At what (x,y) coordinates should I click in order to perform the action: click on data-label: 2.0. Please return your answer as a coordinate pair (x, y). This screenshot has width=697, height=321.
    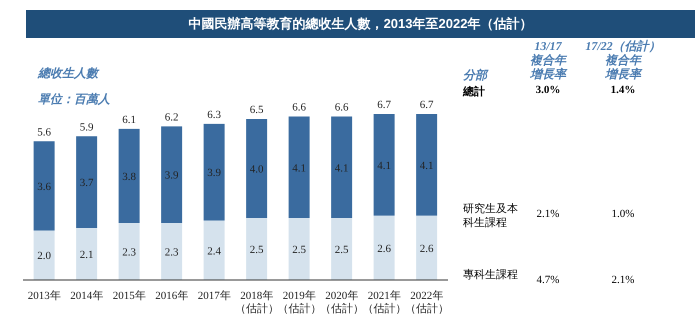
    Looking at the image, I should click on (44, 256).